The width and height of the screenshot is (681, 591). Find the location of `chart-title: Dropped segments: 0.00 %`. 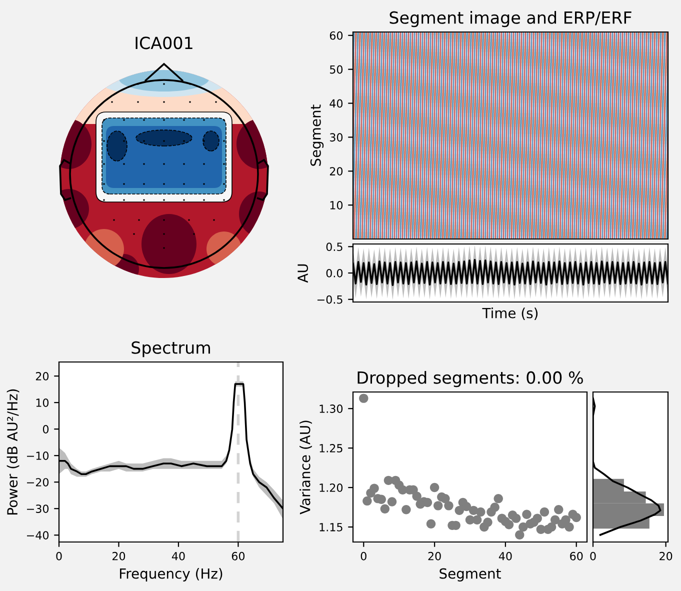

chart-title: Dropped segments: 0.00 % is located at coordinates (470, 379).